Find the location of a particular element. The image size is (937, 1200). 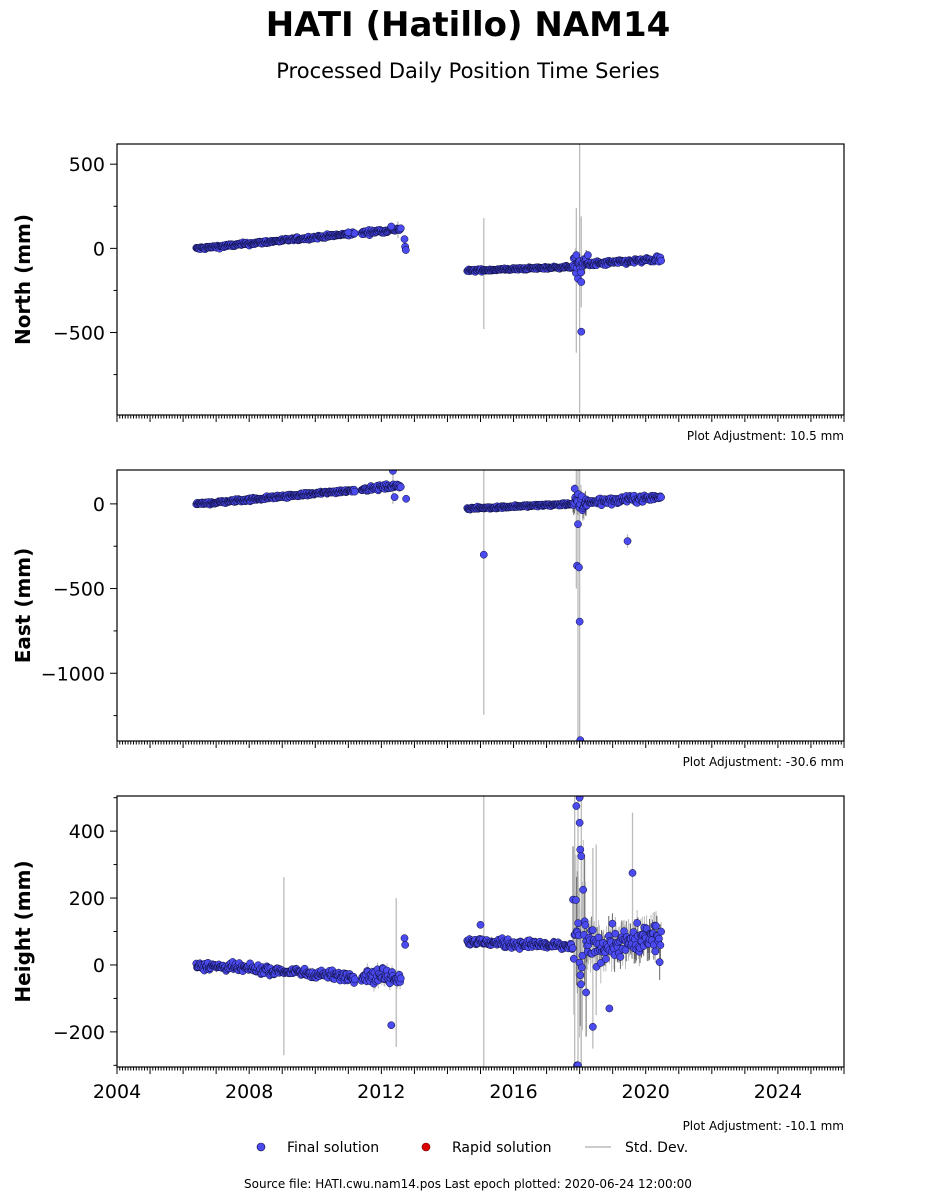

chart-title: HATI (Hatillo) NAM14 is located at coordinates (468, 25).